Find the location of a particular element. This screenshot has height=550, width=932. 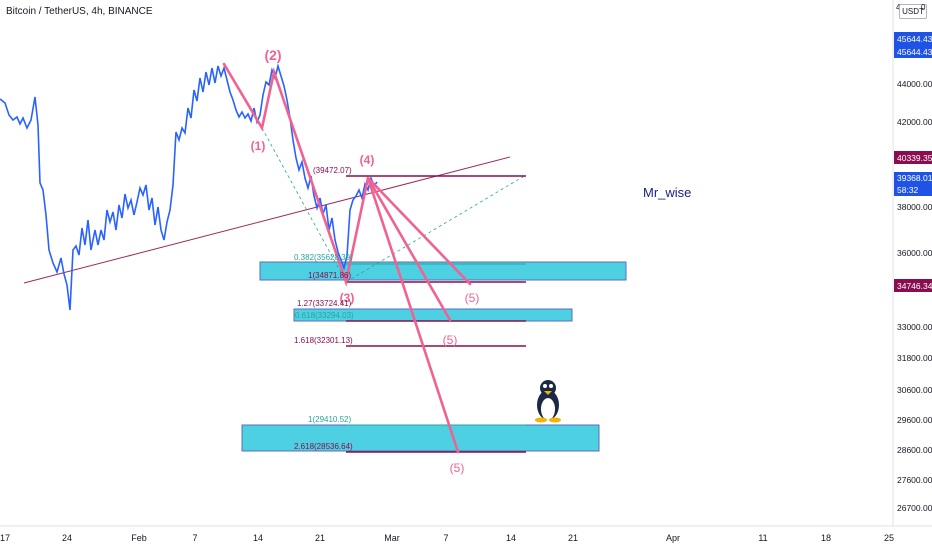

annotation-12: 1.618(32301.13) is located at coordinates (323, 340).